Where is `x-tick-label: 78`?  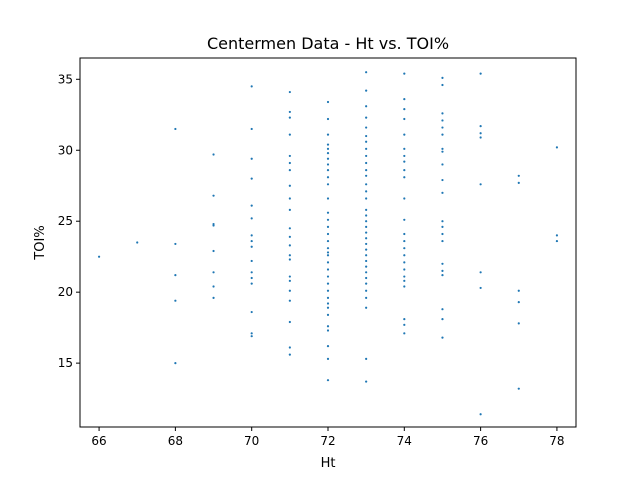 x-tick-label: 78 is located at coordinates (556, 441).